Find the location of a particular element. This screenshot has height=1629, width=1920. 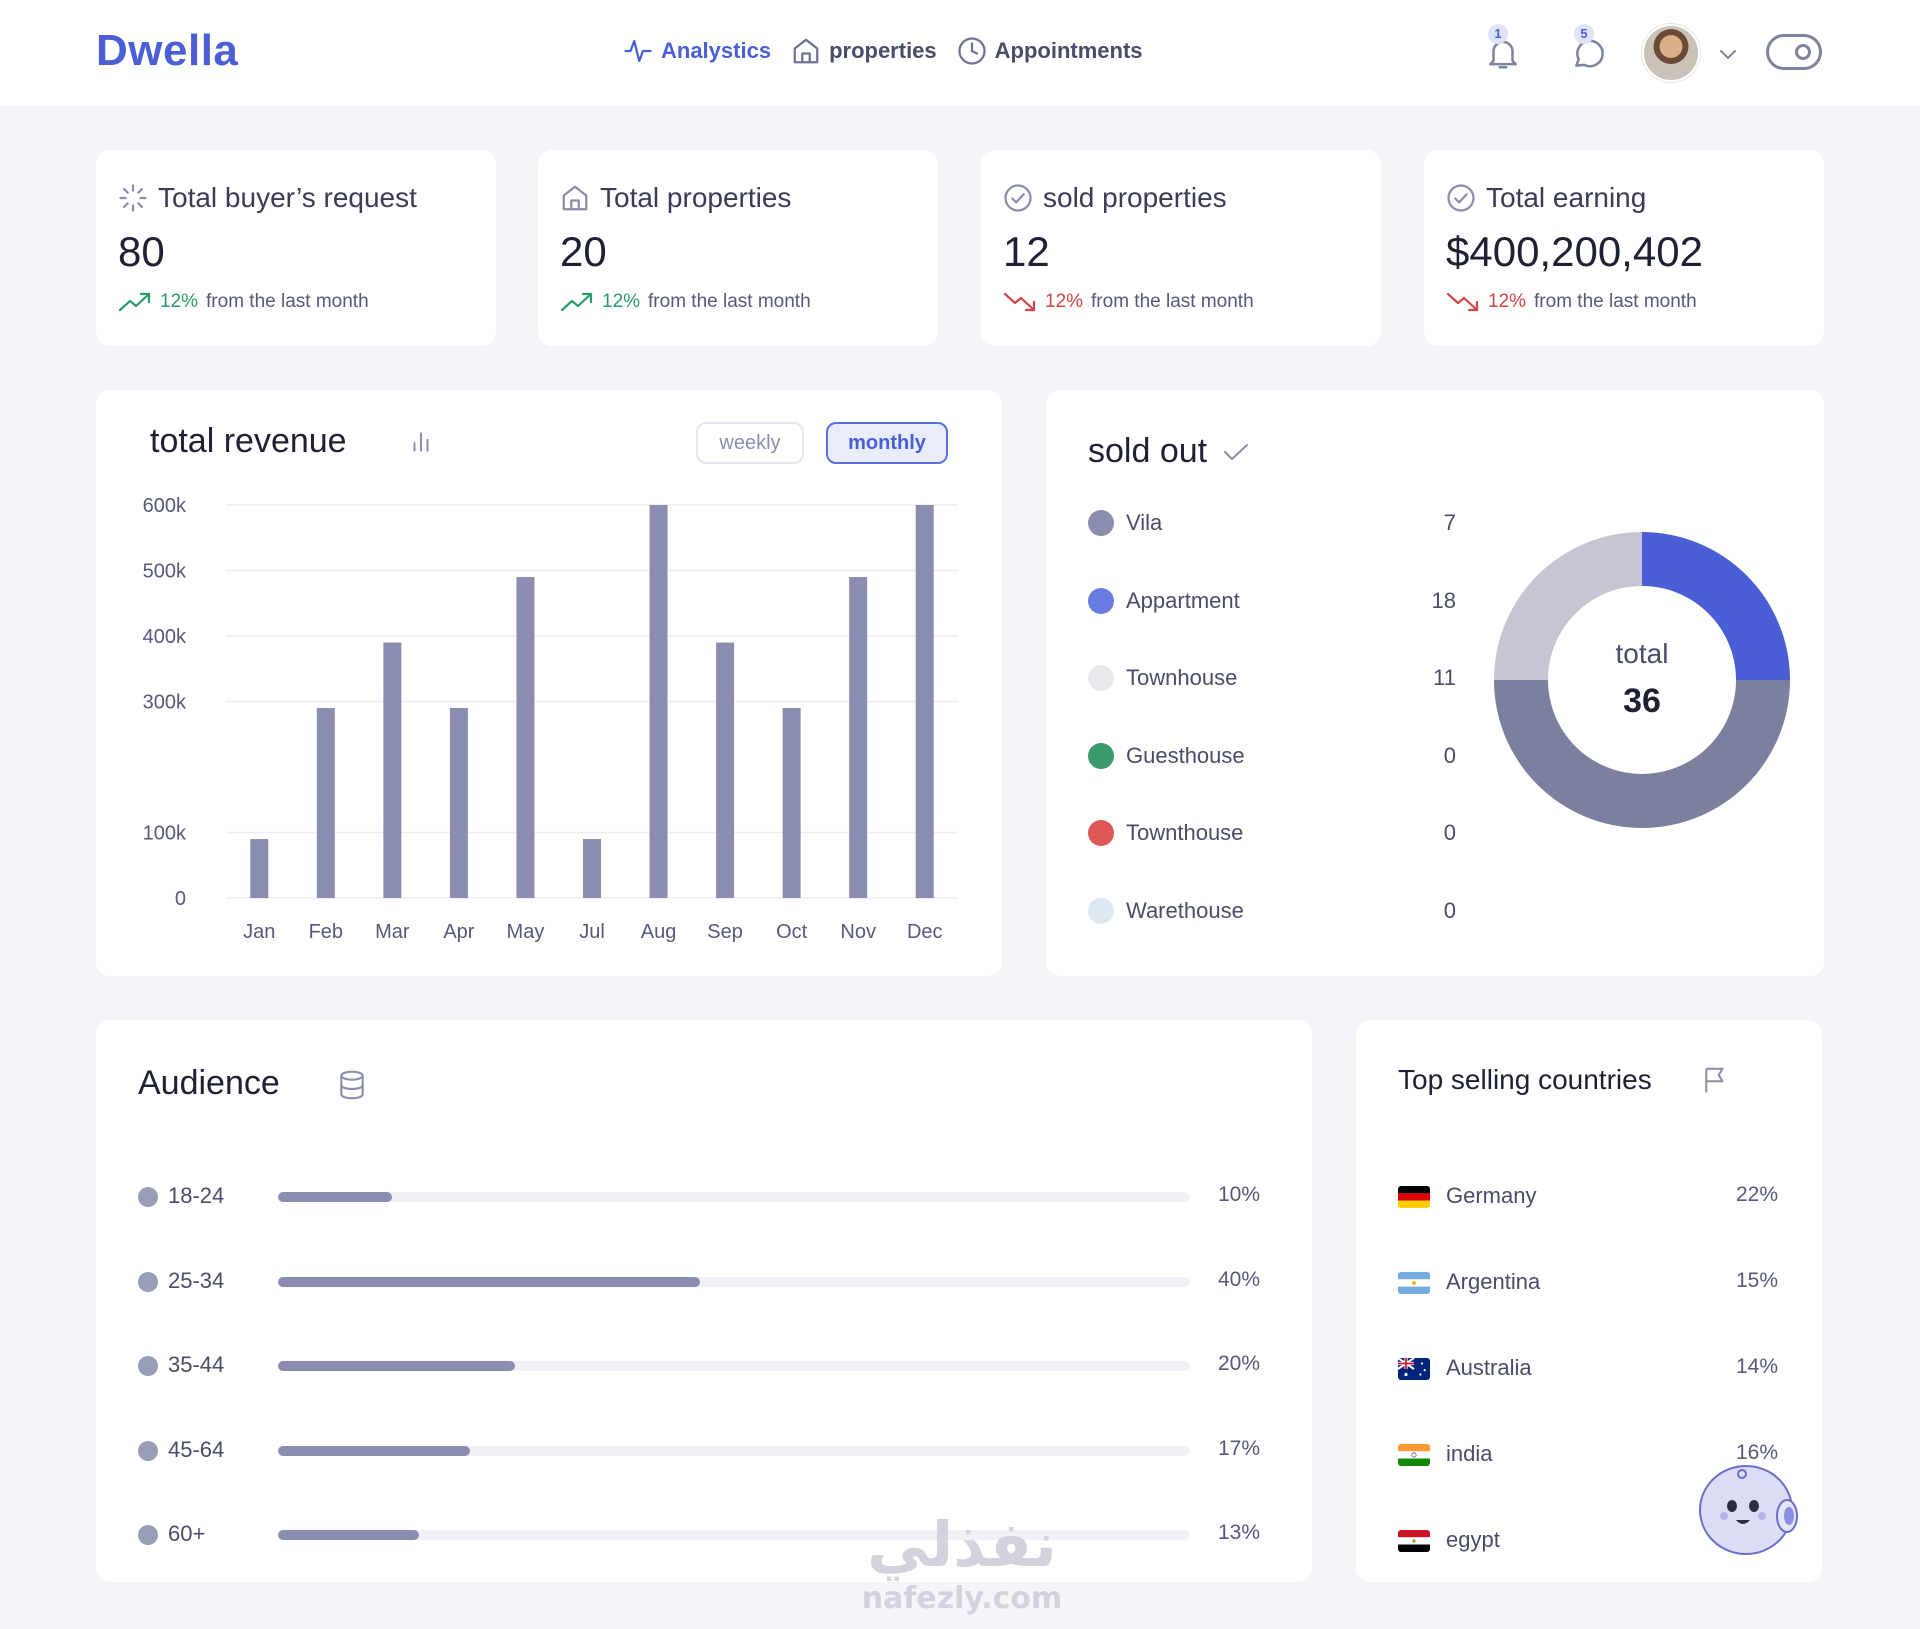

bar-may is located at coordinates (525, 737).